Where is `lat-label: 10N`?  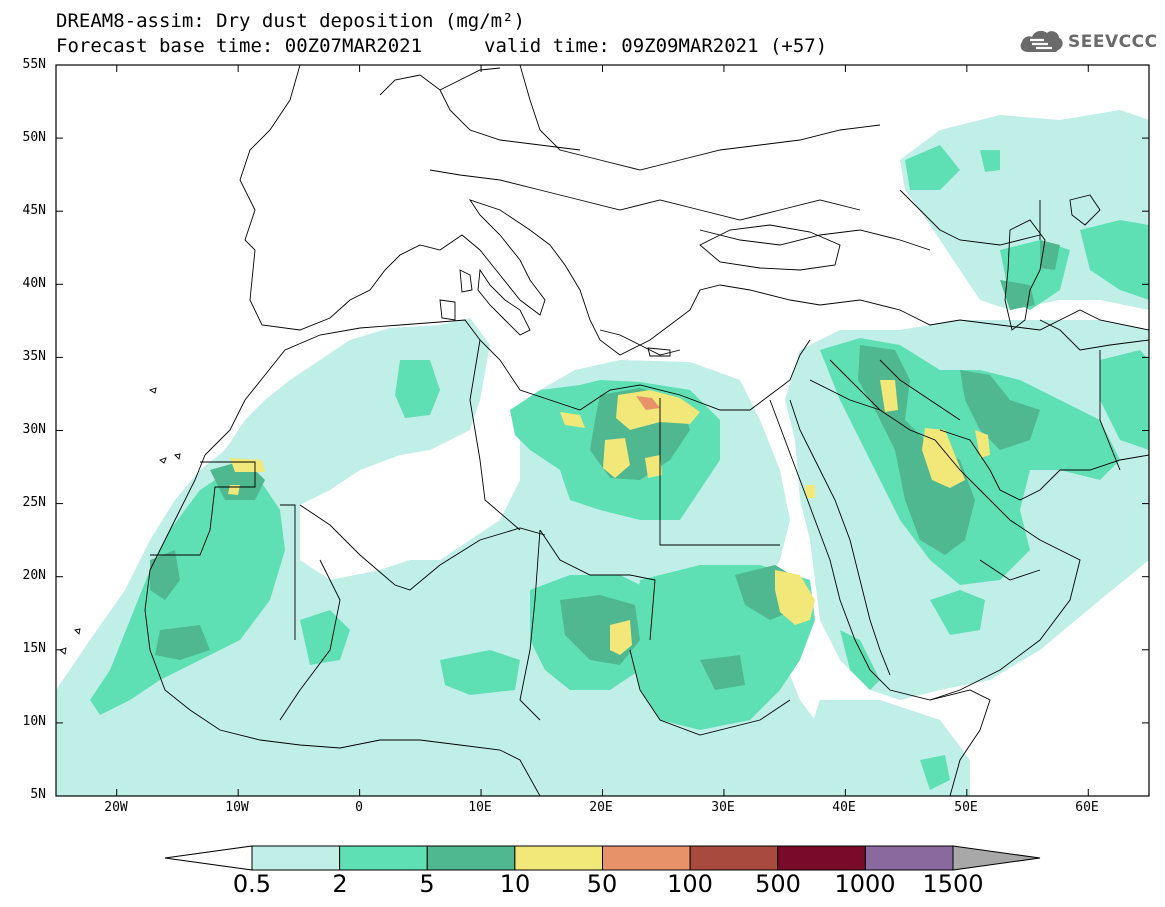 lat-label: 10N is located at coordinates (34, 721).